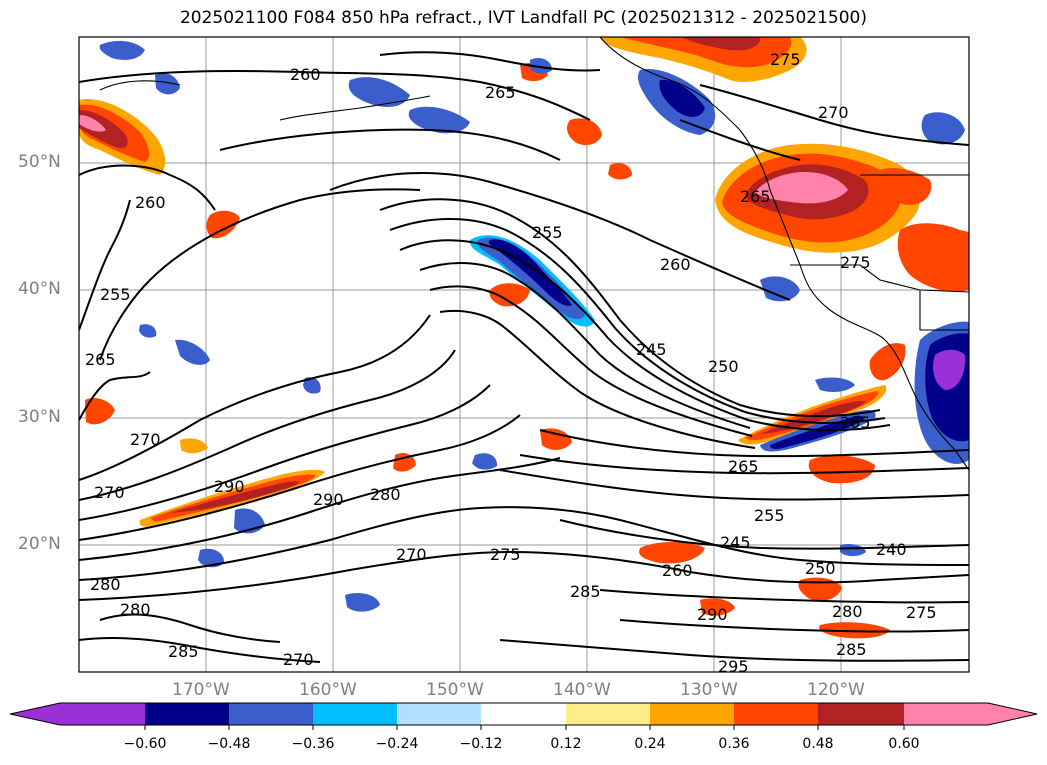 The height and width of the screenshot is (765, 1047). Describe the element at coordinates (313, 744) in the screenshot. I see `colorbar-tick-label: −0.36` at that location.